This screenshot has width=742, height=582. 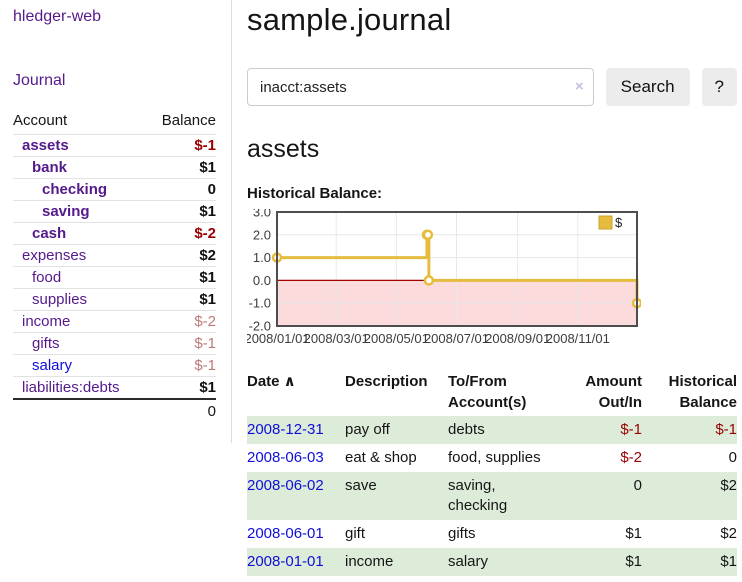 What do you see at coordinates (260, 326) in the screenshot?
I see `y-axis-tick-label: -2.0` at bounding box center [260, 326].